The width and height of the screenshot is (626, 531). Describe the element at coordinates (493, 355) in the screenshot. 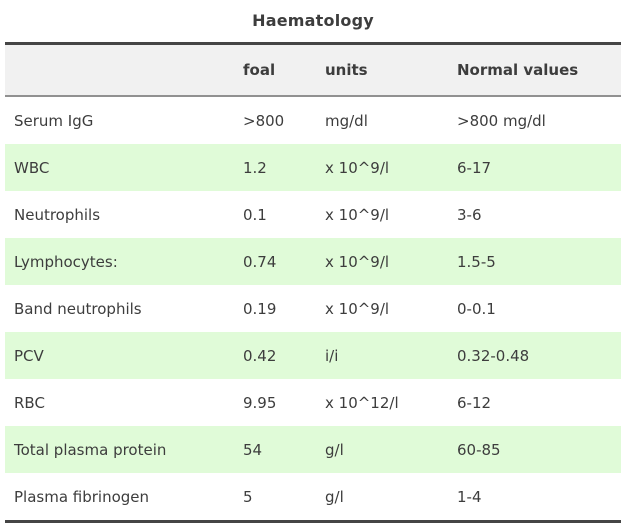

I see `cell-normal-values: 0.32-0.48` at that location.